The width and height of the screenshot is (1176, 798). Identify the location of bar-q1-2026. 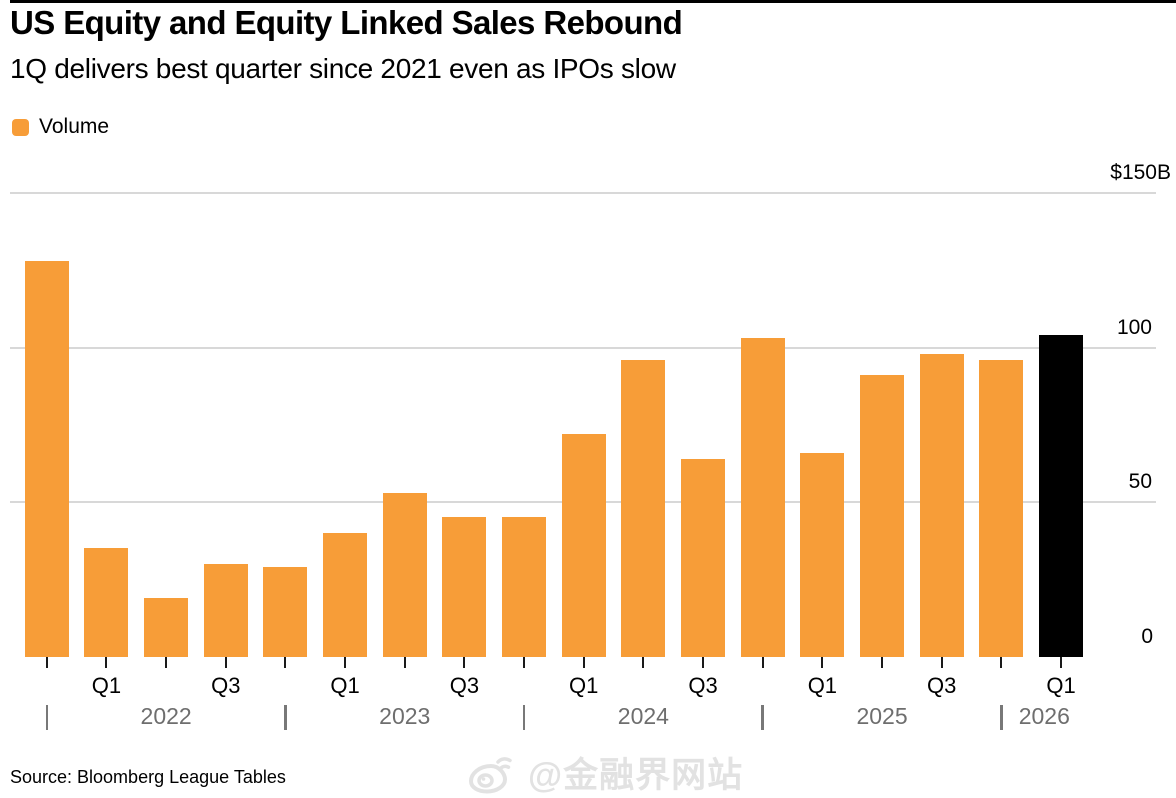
(1061, 496).